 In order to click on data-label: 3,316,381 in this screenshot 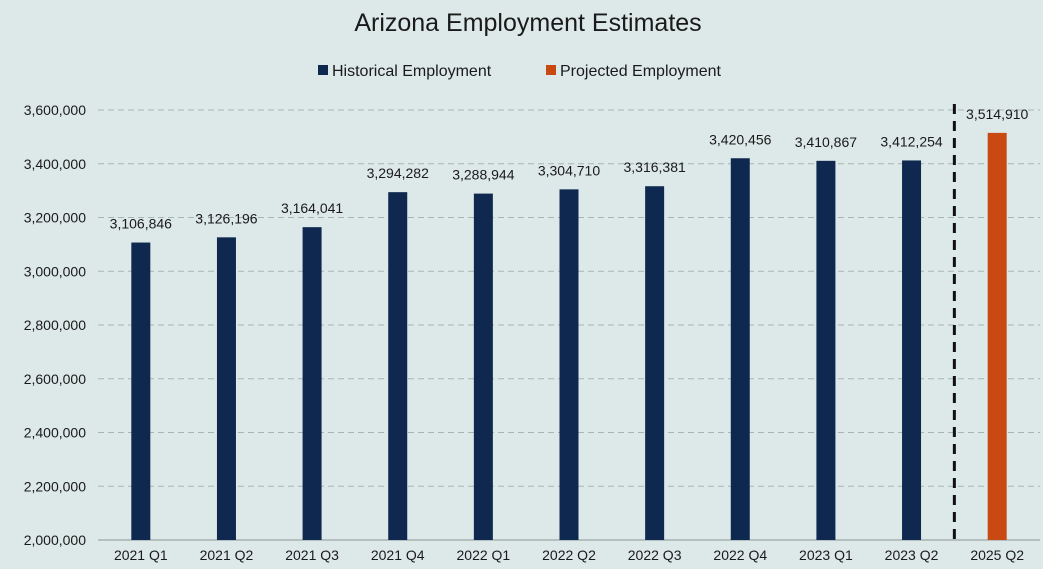, I will do `click(654, 167)`.